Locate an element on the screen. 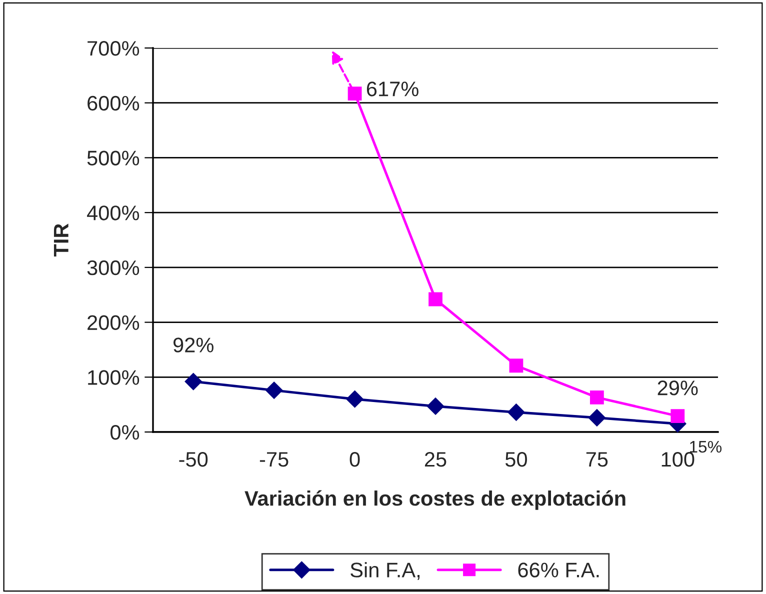 The height and width of the screenshot is (594, 766). y-tick-label: 200% is located at coordinates (114, 322).